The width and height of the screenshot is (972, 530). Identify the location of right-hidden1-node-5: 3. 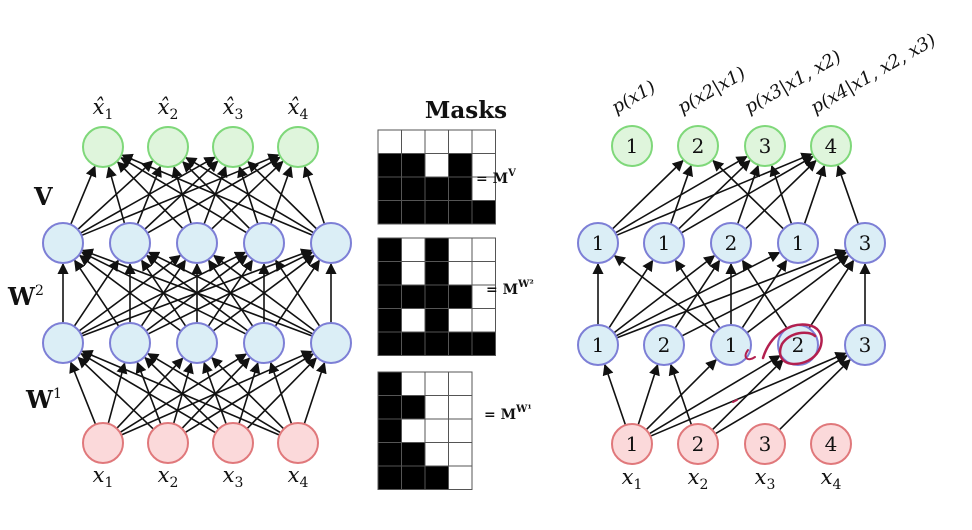
(865, 345).